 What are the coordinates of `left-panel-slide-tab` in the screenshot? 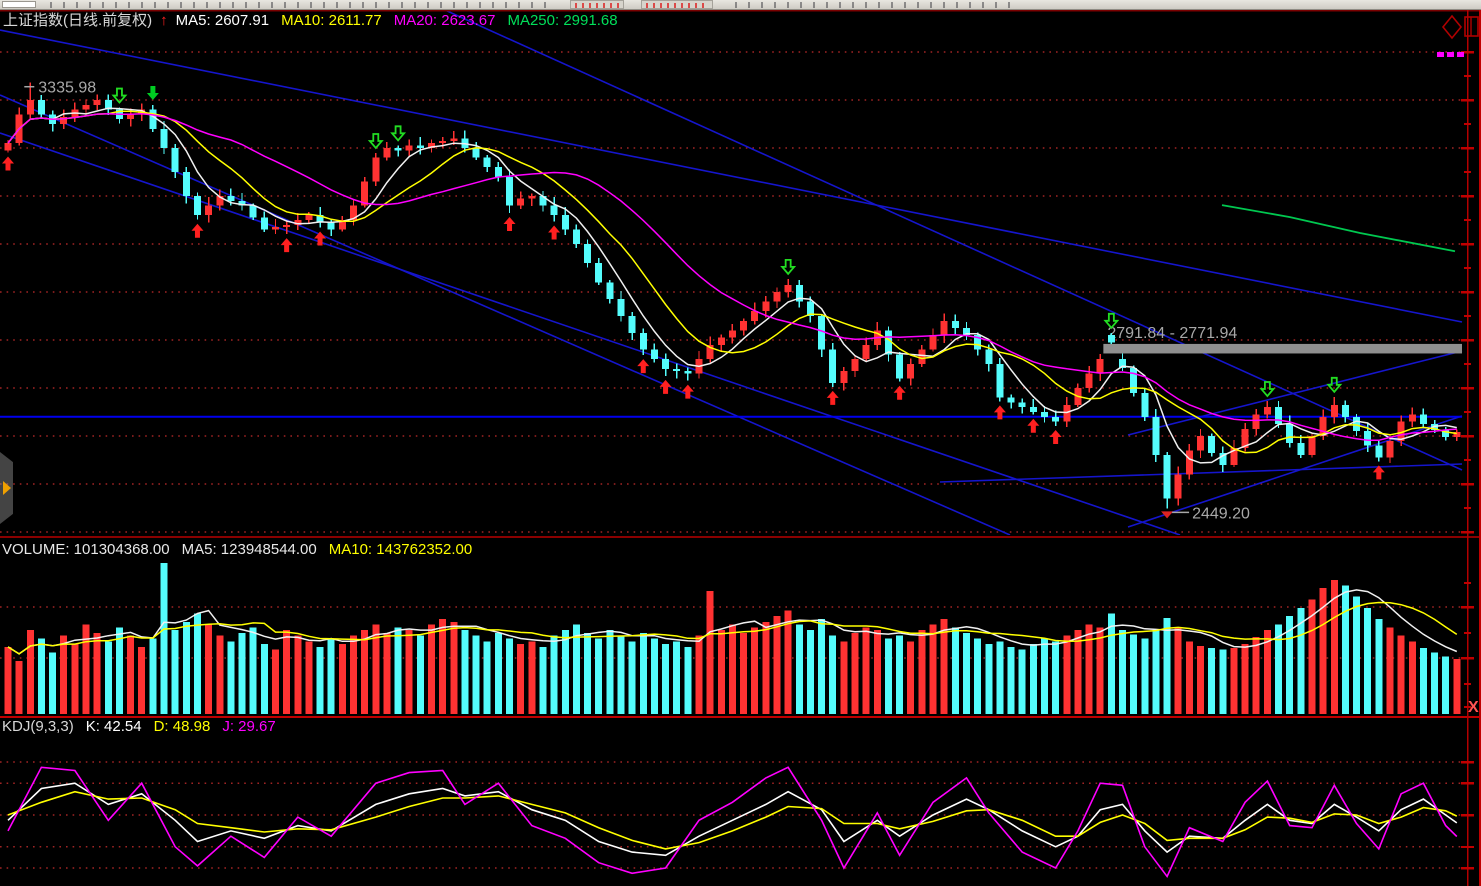 It's located at (6, 488).